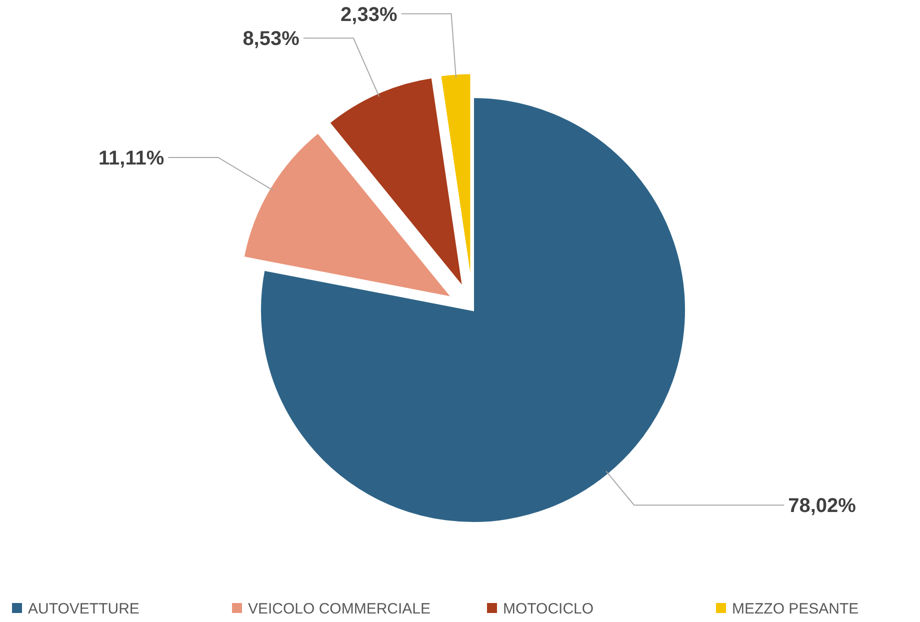 This screenshot has width=920, height=622. What do you see at coordinates (339, 609) in the screenshot?
I see `legend-label: VEICOLO COMMERCIALE` at bounding box center [339, 609].